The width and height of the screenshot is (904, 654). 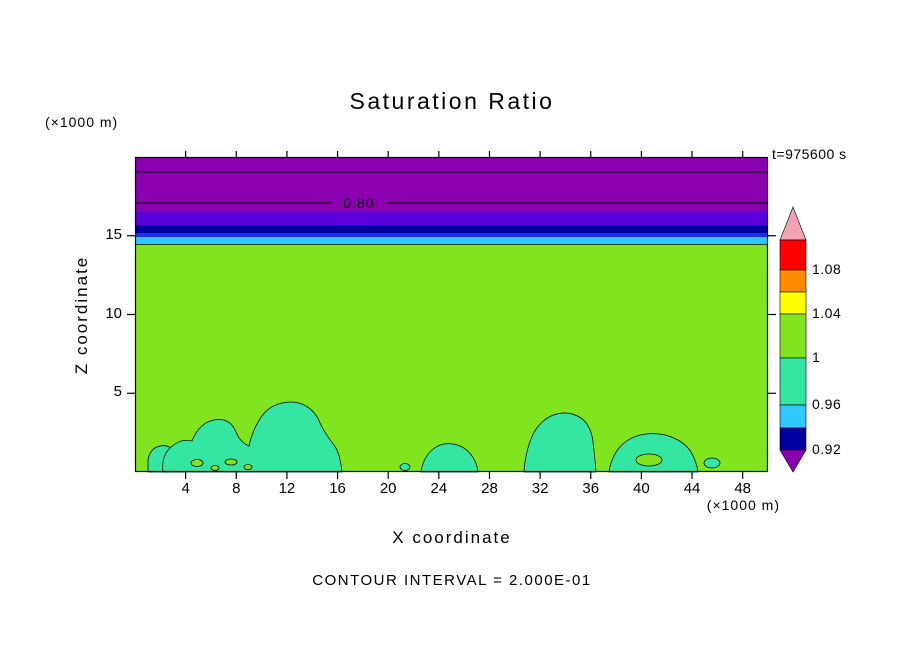 What do you see at coordinates (452, 101) in the screenshot?
I see `chart-title: Saturation Ratio` at bounding box center [452, 101].